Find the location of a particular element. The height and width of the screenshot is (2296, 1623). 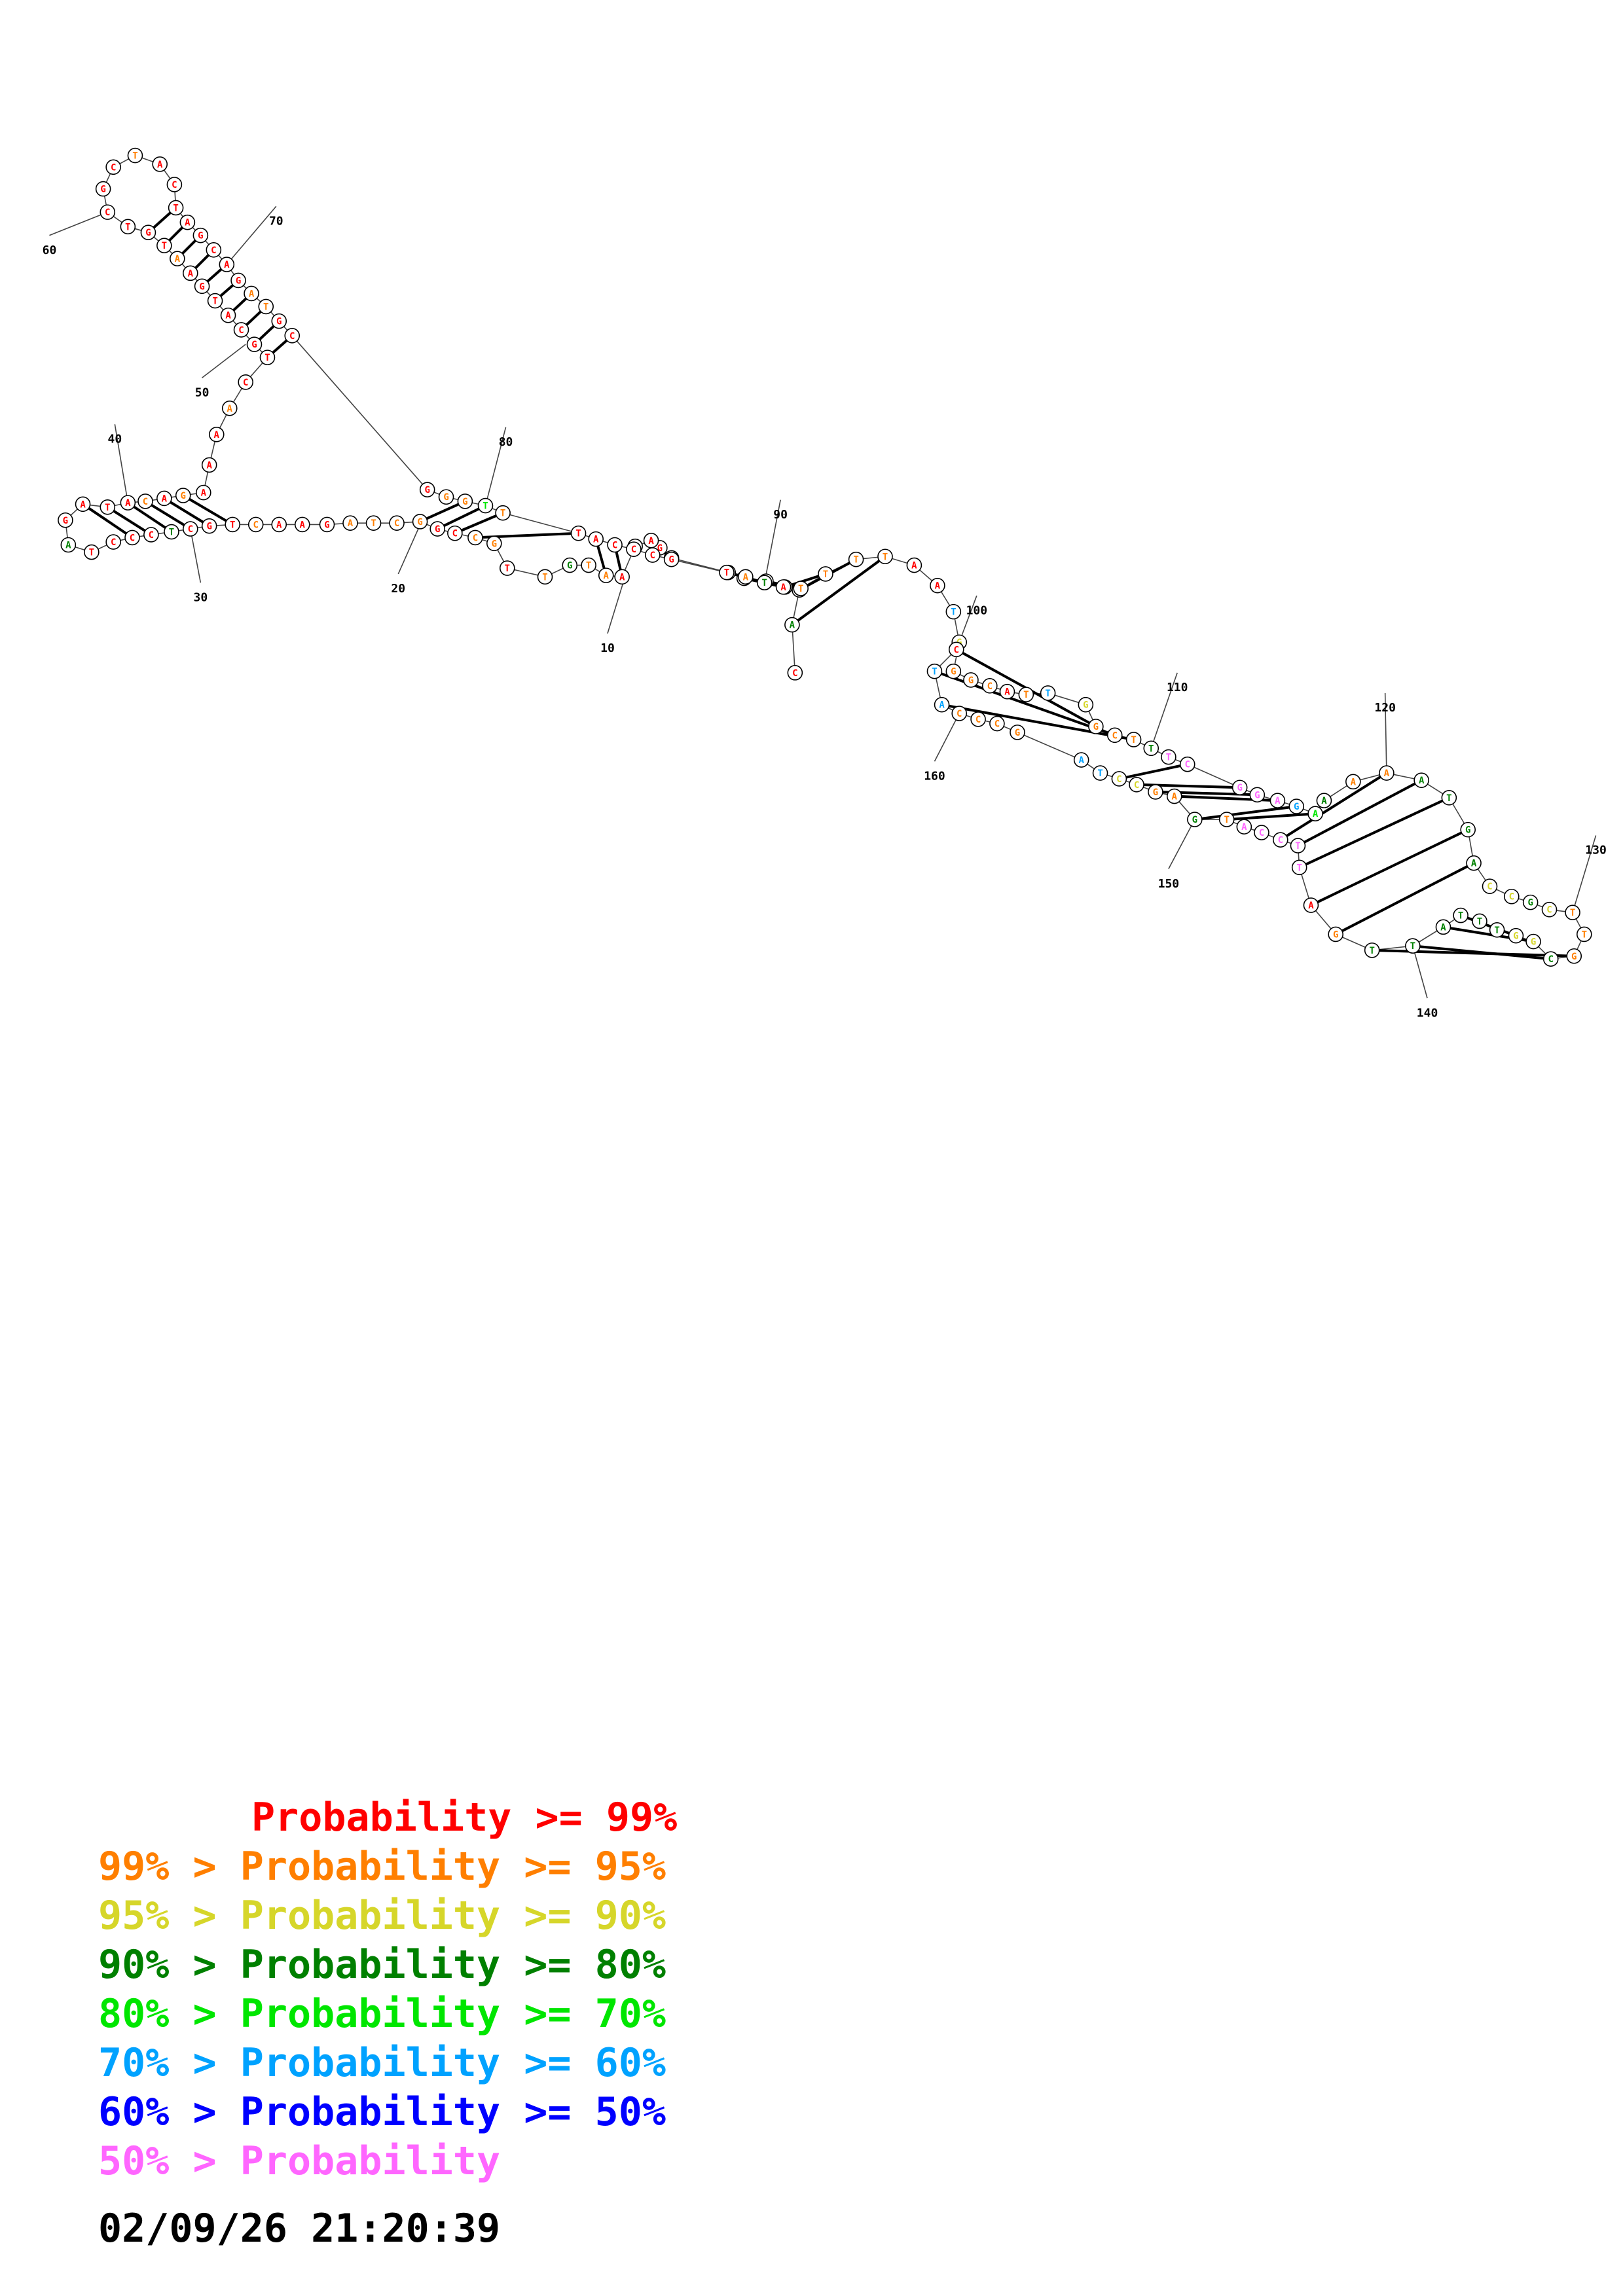

timestamp: 02/09/26 21:20:39 is located at coordinates (299, 2228).